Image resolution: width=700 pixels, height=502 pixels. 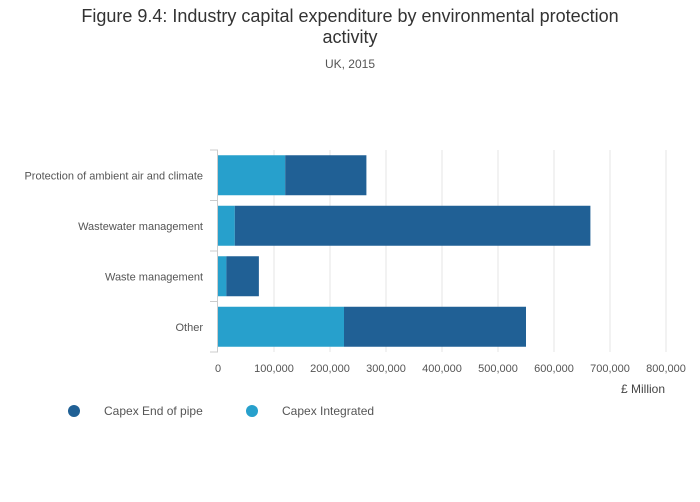 I want to click on x-axis-title: £ Million, so click(x=643, y=389).